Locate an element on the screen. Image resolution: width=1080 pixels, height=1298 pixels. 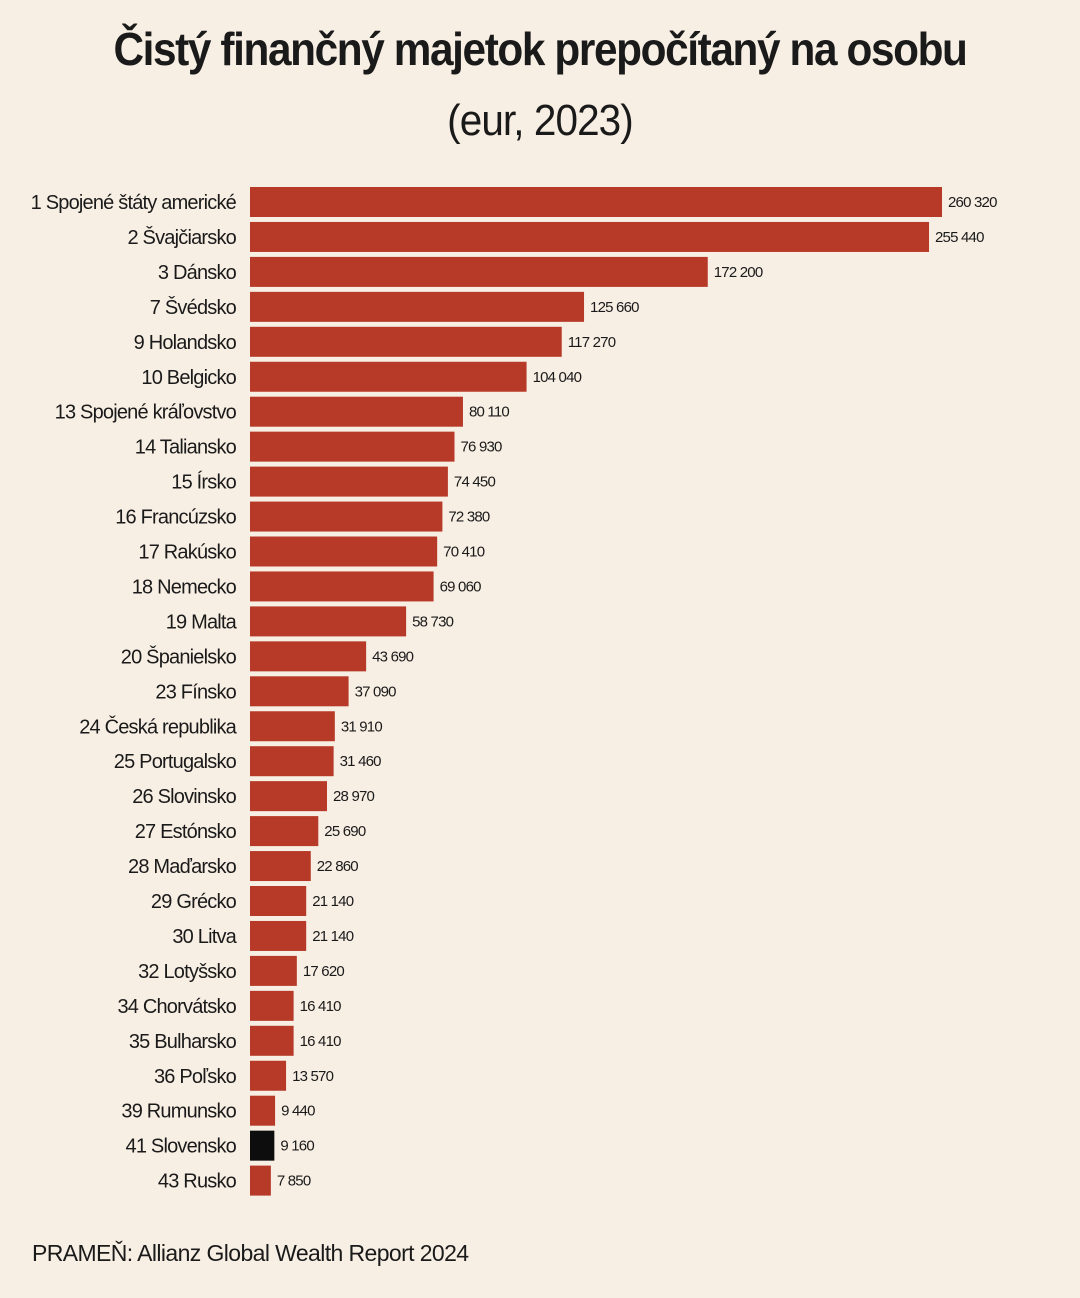
value-label: 125 660 is located at coordinates (614, 307).